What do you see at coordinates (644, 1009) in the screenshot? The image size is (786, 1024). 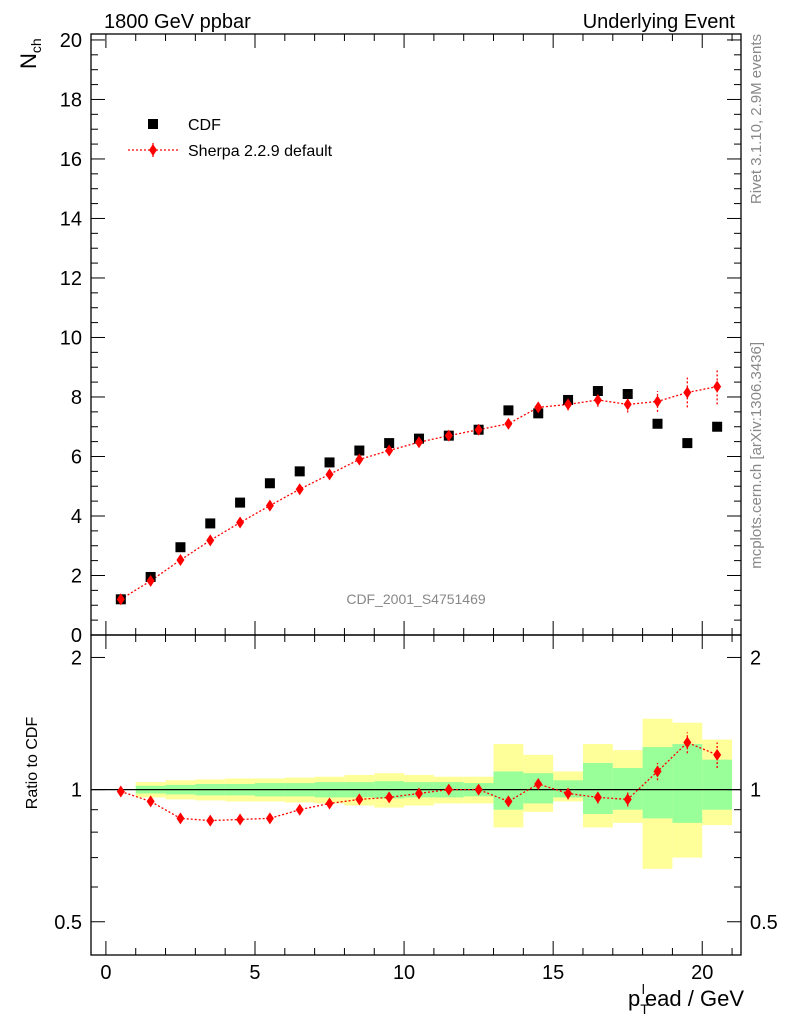 I see `xlabel-sub: T` at bounding box center [644, 1009].